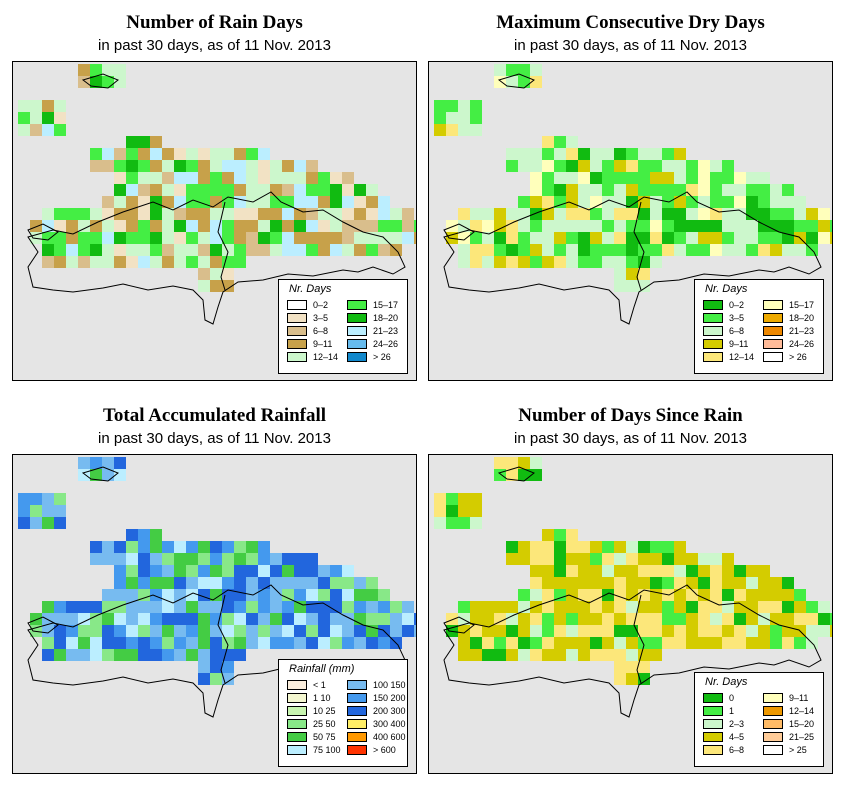 Image resolution: width=853 pixels, height=793 pixels. I want to click on legend-label: > 26, so click(798, 357).